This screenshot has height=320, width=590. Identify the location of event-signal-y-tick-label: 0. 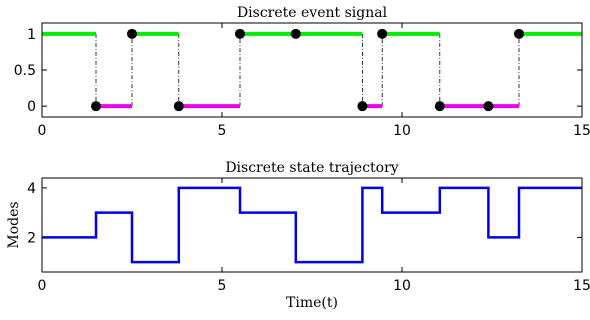
(31, 107).